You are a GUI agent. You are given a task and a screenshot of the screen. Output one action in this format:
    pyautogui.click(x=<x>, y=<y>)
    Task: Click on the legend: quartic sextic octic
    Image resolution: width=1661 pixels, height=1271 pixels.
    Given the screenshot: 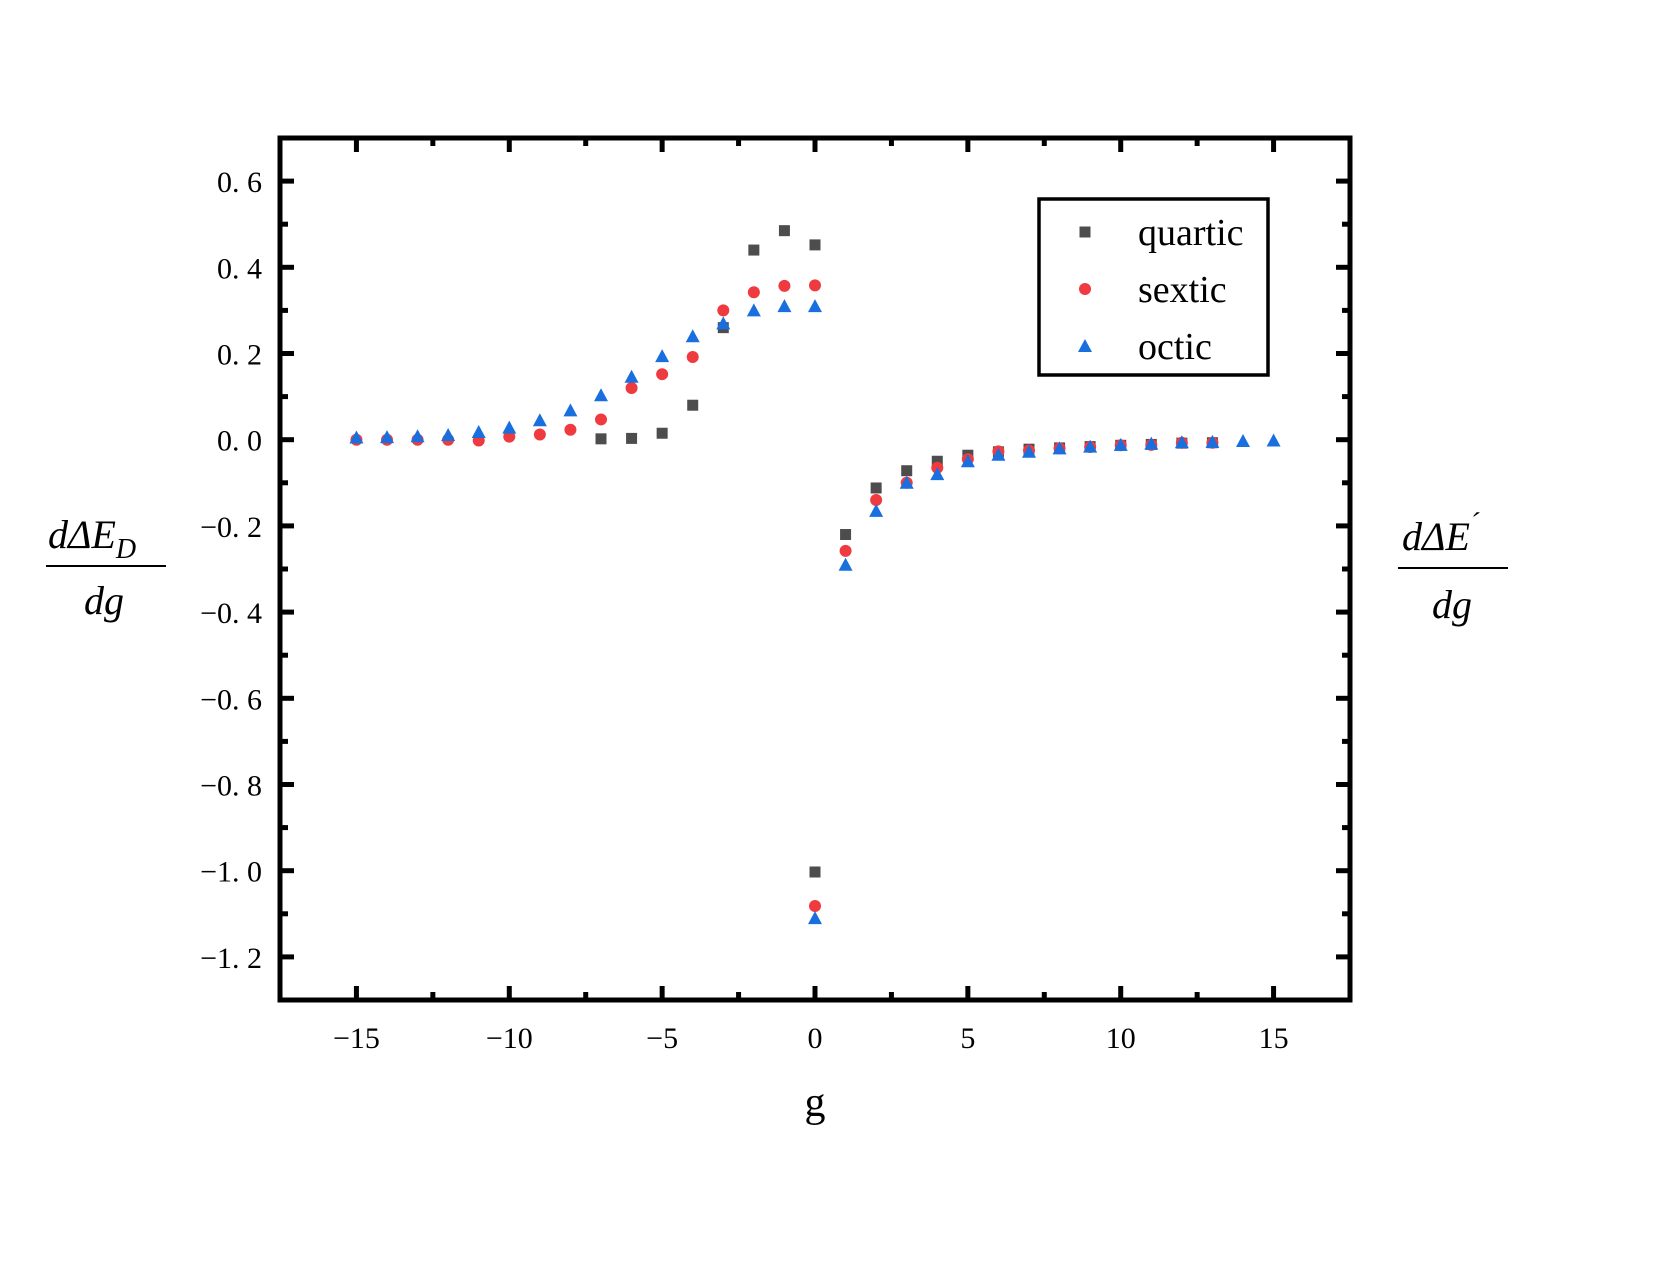 What is the action you would take?
    pyautogui.click(x=1153, y=287)
    